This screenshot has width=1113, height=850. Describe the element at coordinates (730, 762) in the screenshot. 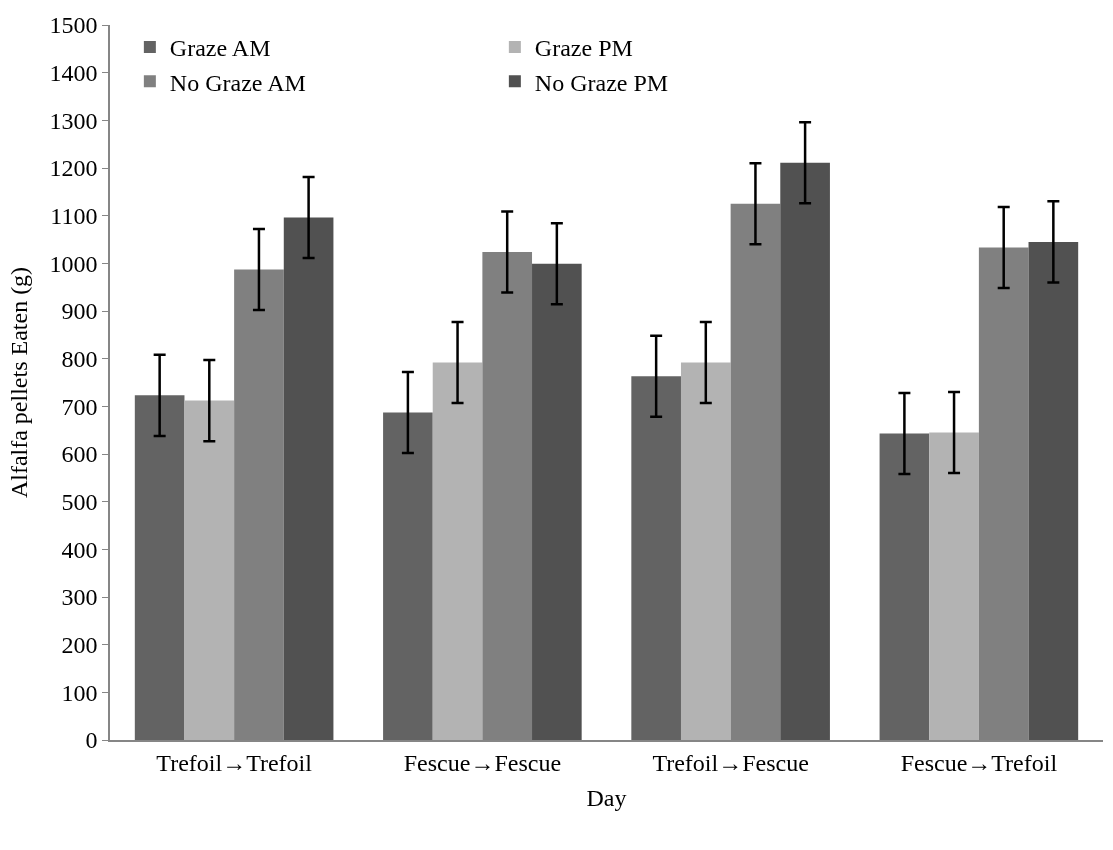

I see `x-tick-label: Trefoil→Fescue` at that location.